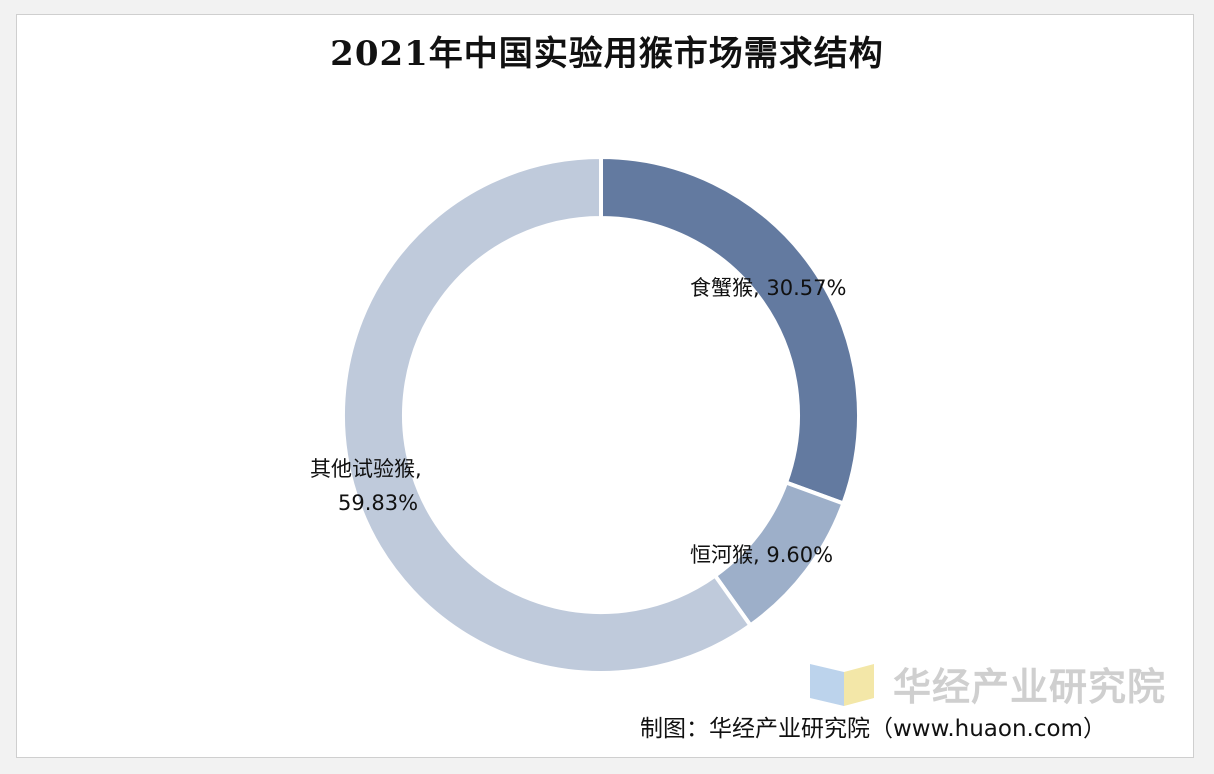  I want to click on slice-label-rhesus-macaque: 恒河猴, 9.60%, so click(761, 555).